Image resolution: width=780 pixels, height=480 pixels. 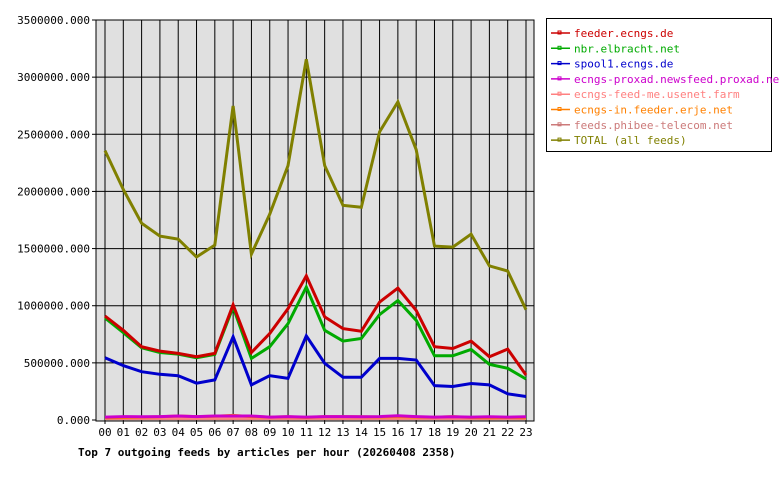 What do you see at coordinates (525, 432) in the screenshot?
I see `x-tick-label: 23` at bounding box center [525, 432].